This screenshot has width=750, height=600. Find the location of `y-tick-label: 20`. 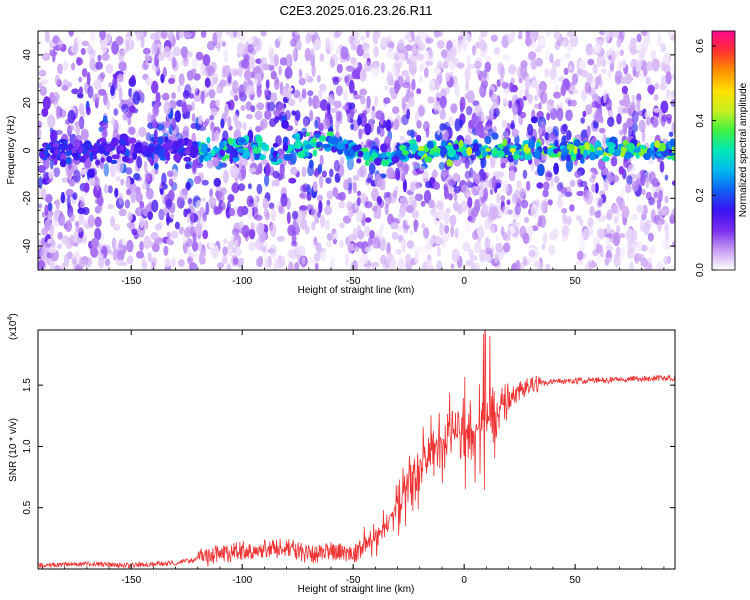

y-tick-label: 20 is located at coordinates (27, 103).